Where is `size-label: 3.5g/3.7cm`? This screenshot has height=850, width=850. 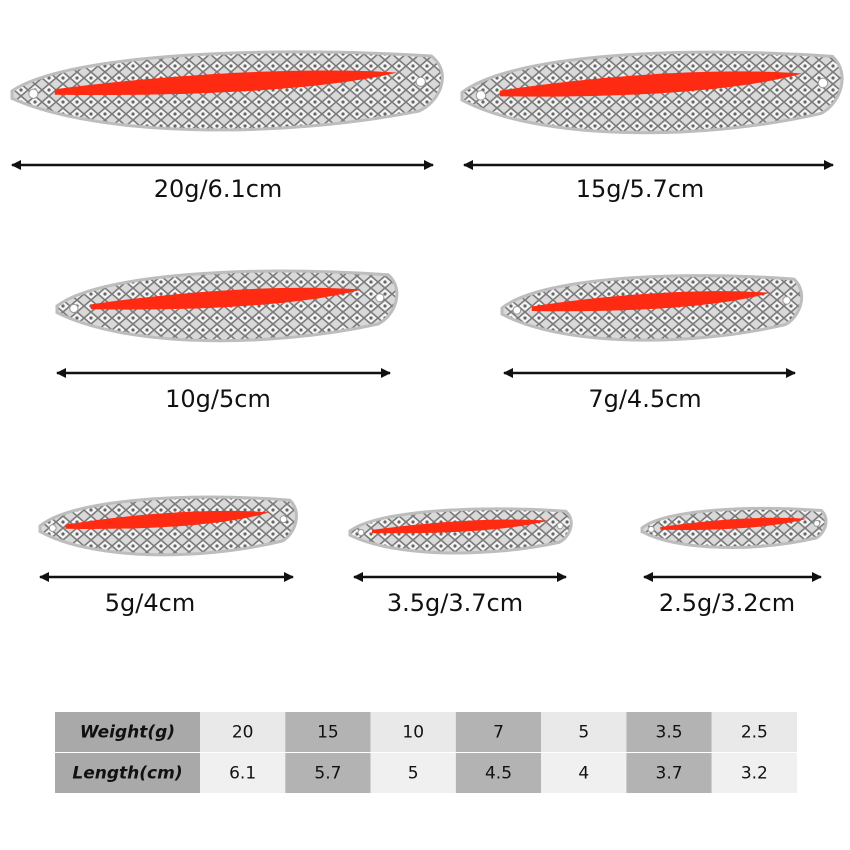
size-label: 3.5g/3.7cm is located at coordinates (455, 603).